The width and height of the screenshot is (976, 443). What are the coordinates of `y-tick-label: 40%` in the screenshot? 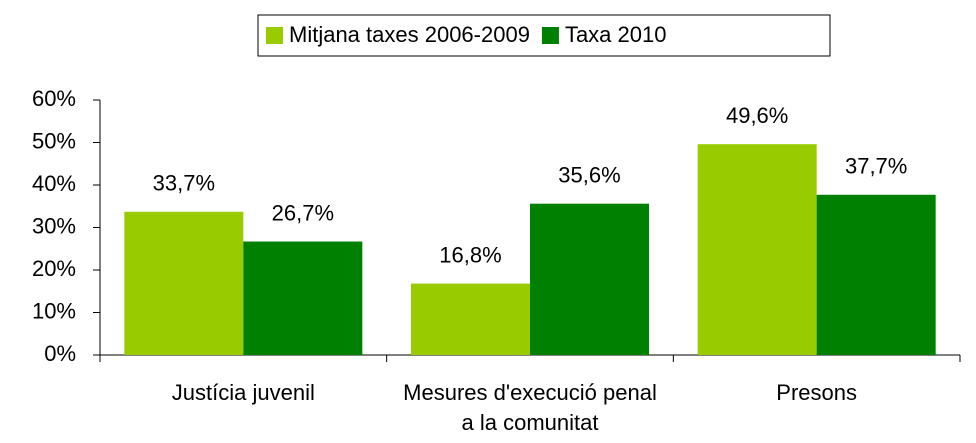 It's located at (54, 183).